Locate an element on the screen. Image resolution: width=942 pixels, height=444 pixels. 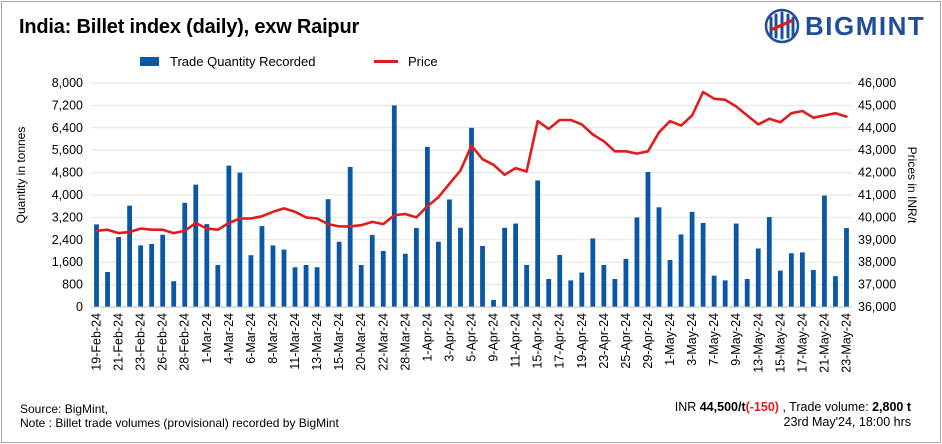
x-tick-label: 1-Apr-24 is located at coordinates (427, 337).